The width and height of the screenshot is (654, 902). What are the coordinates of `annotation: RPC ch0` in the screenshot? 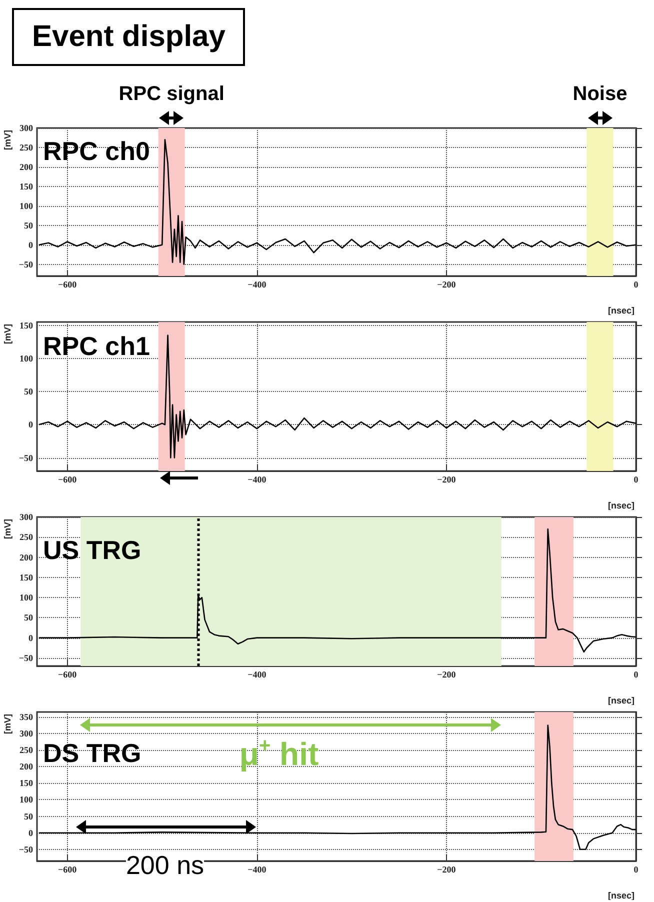 It's located at (96, 151).